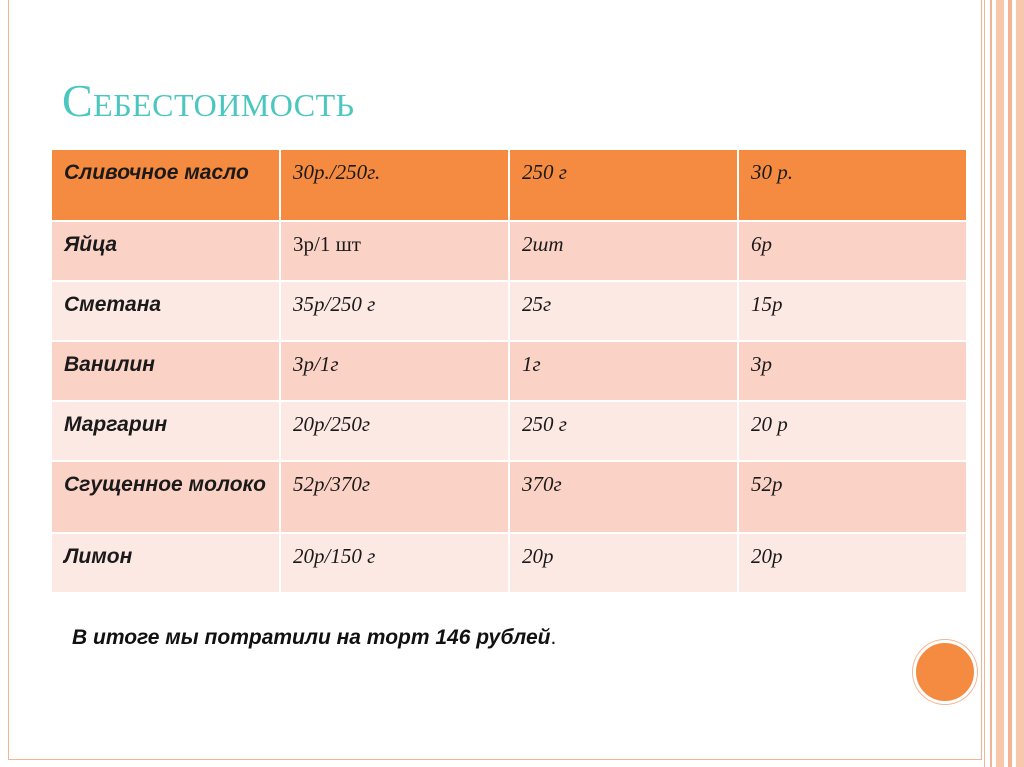 The height and width of the screenshot is (767, 1024). Describe the element at coordinates (394, 431) in the screenshot. I see `unit-price: 20р/250г` at that location.